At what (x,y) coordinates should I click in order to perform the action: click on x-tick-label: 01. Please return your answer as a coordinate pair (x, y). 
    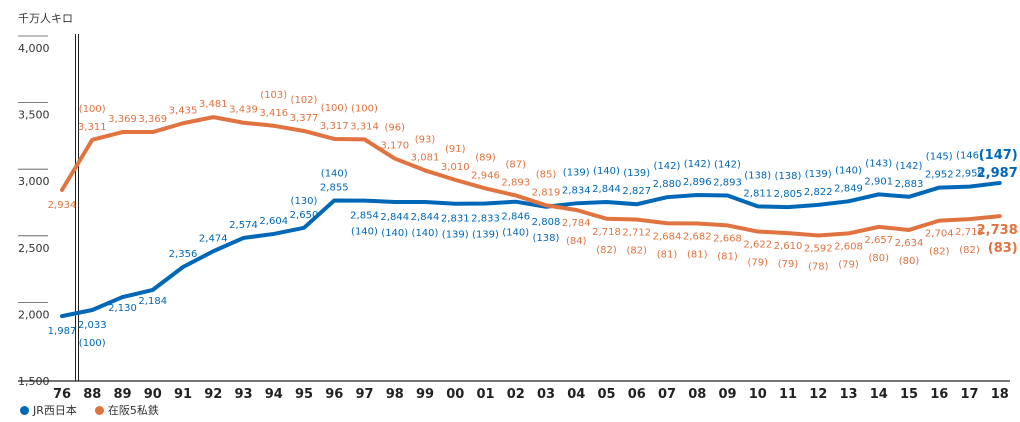
    Looking at the image, I should click on (485, 394).